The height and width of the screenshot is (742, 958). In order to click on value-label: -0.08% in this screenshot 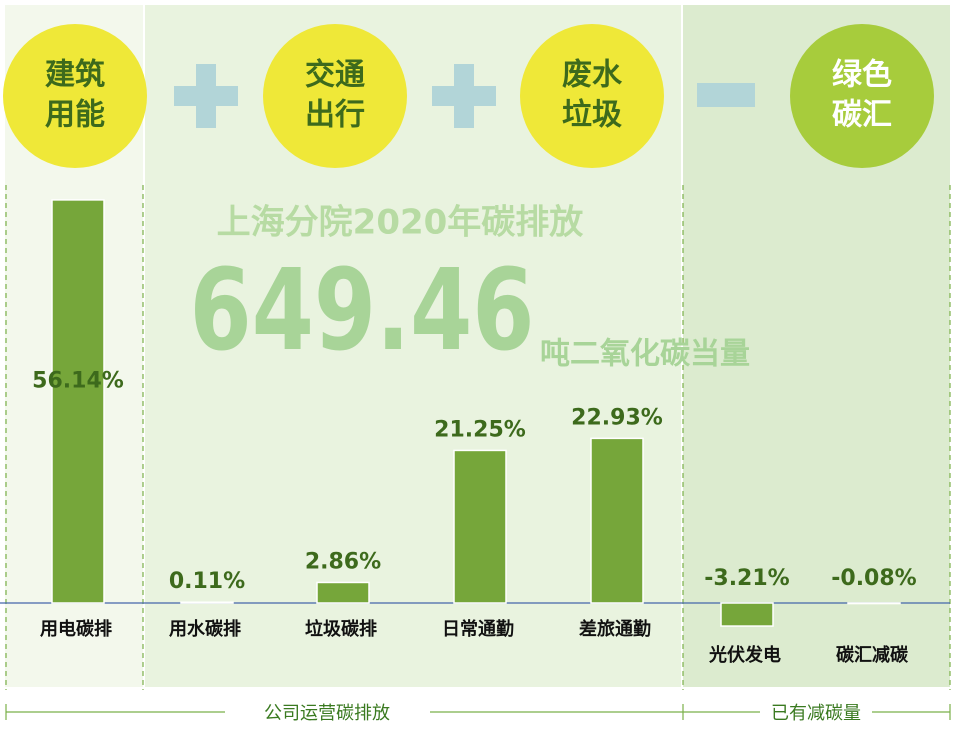, I will do `click(873, 578)`.